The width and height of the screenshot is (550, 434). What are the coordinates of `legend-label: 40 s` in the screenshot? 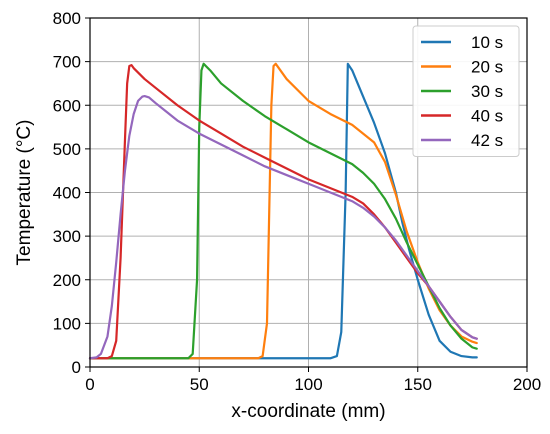 It's located at (487, 116).